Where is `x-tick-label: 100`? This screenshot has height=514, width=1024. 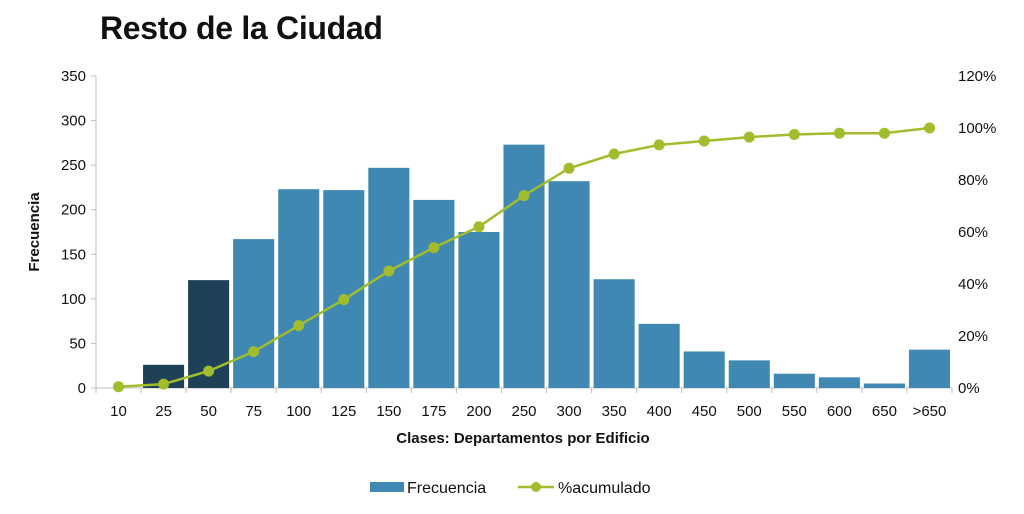 x-tick-label: 100 is located at coordinates (298, 411).